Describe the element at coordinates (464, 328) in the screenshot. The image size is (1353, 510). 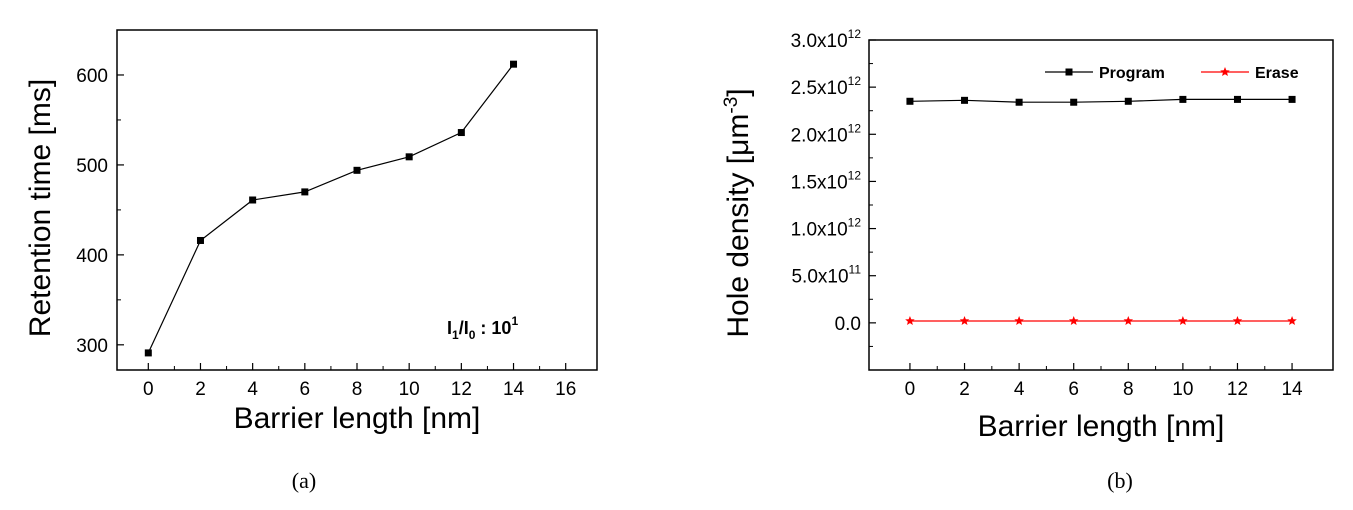
I see `annot-slash: /I` at that location.